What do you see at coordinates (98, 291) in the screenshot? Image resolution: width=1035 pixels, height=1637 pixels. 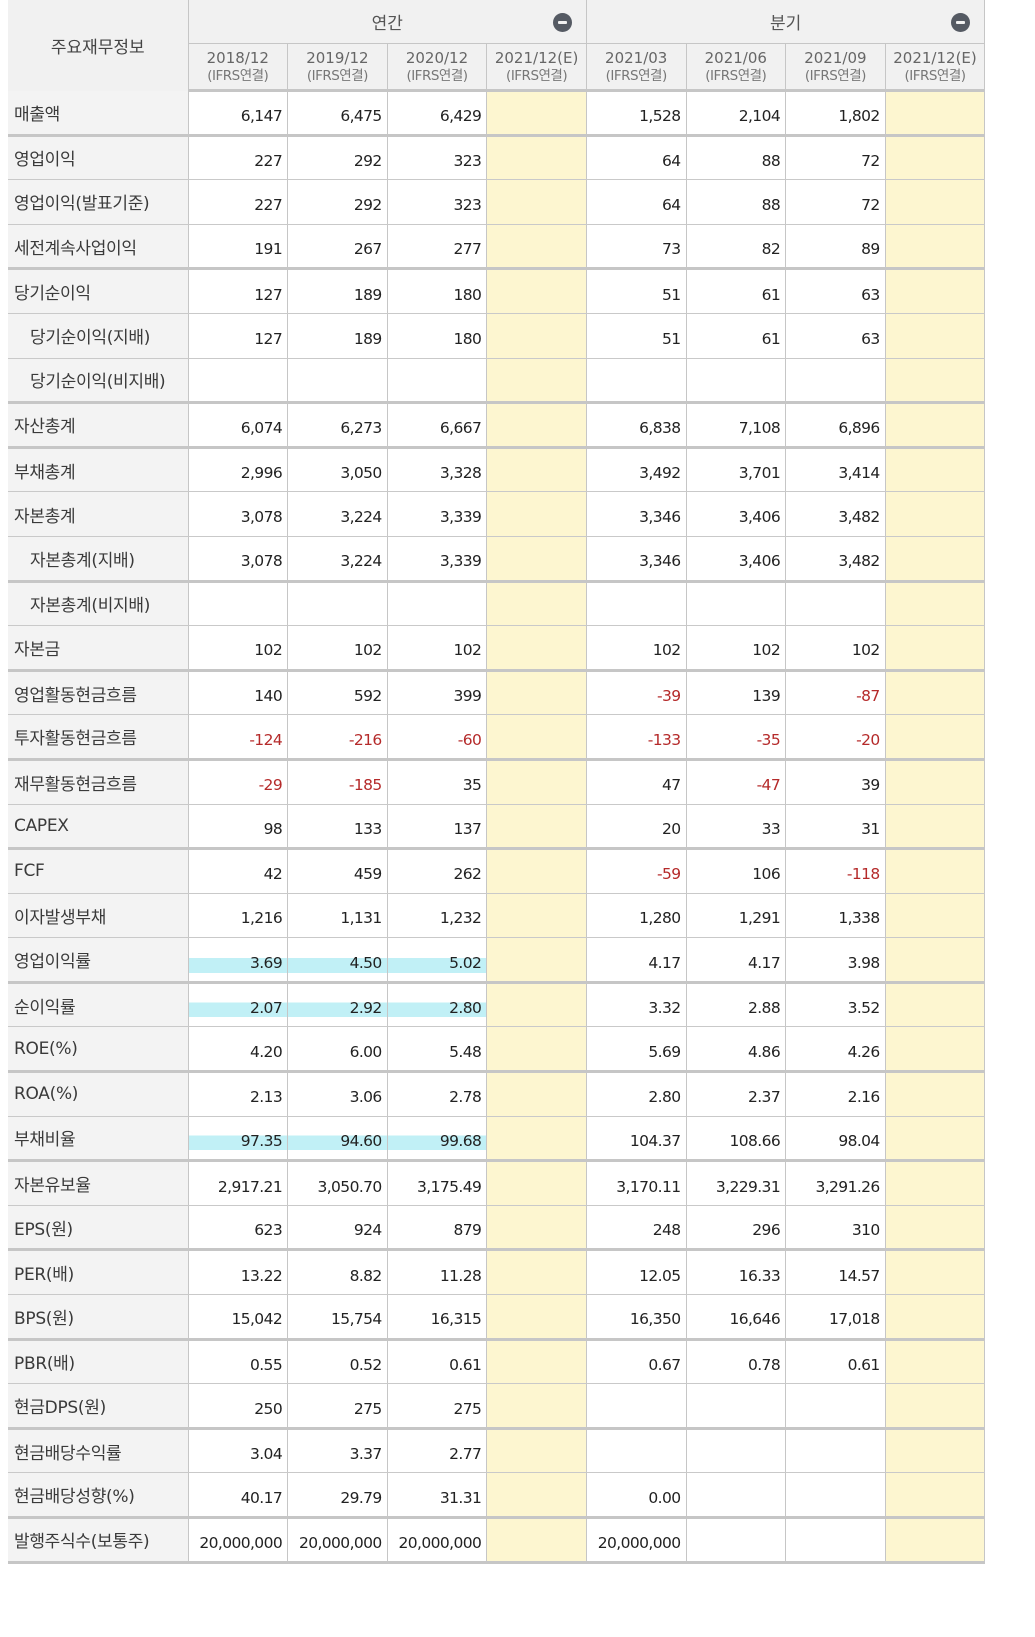 I see `row-label: 당기순이익` at bounding box center [98, 291].